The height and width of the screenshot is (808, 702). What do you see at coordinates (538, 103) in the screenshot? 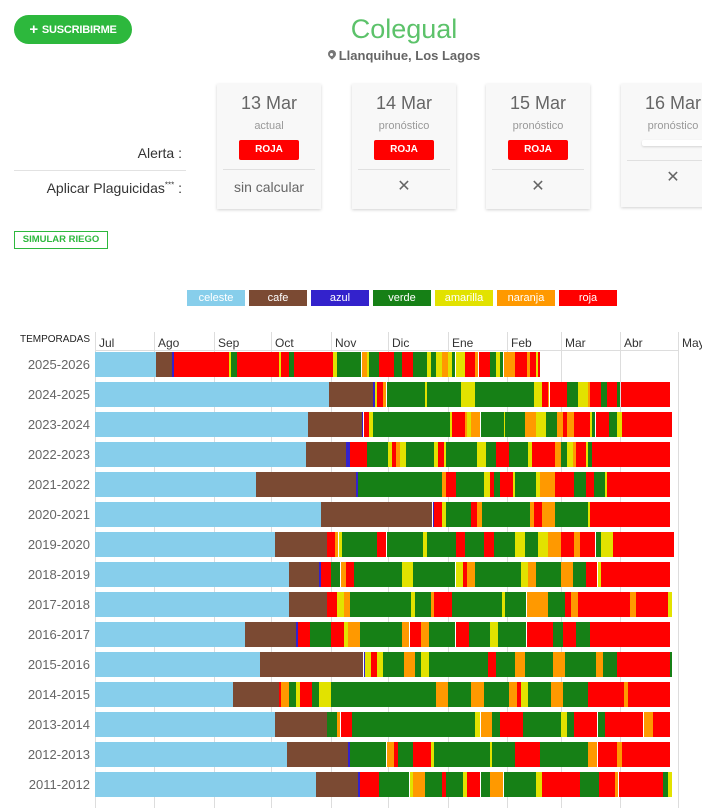
I see `card-date: 15 Mar` at bounding box center [538, 103].